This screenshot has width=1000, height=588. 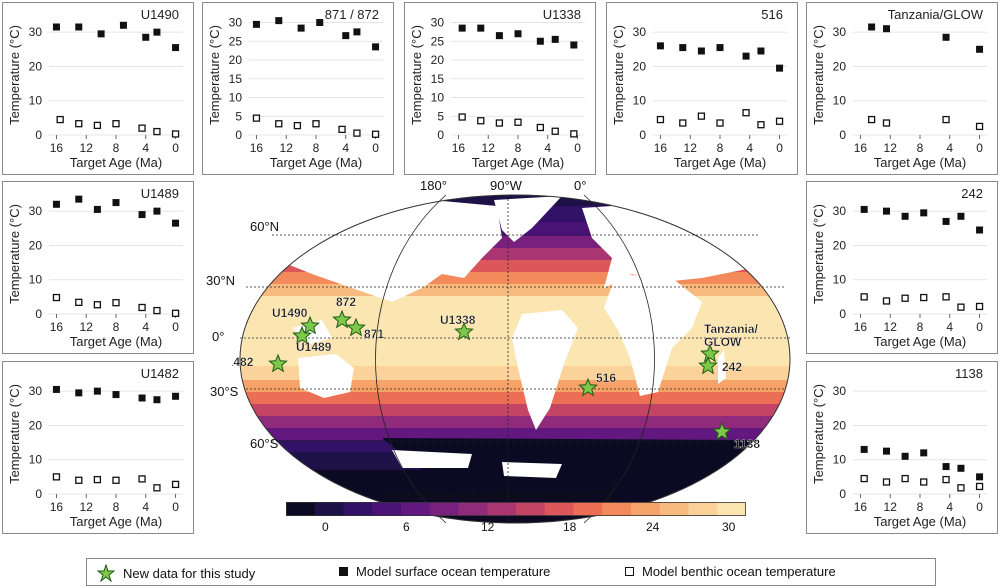 What do you see at coordinates (264, 443) in the screenshot?
I see `lat-label-60s: 60°S` at bounding box center [264, 443].